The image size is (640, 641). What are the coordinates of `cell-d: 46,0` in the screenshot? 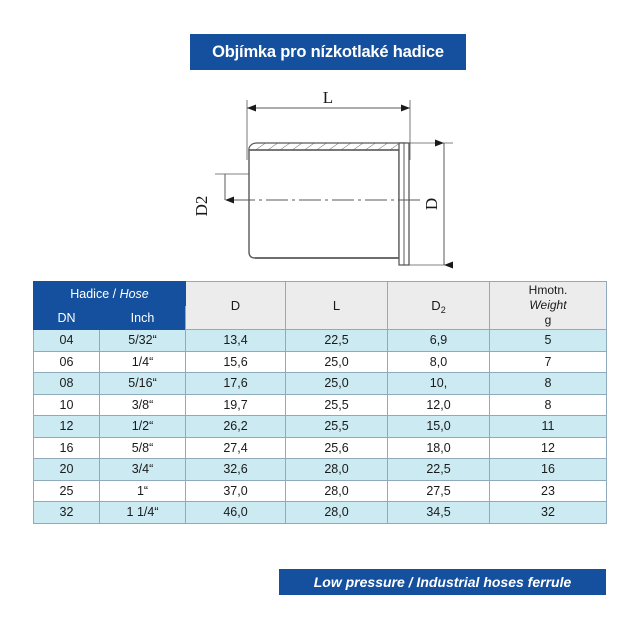 It's located at (235, 512).